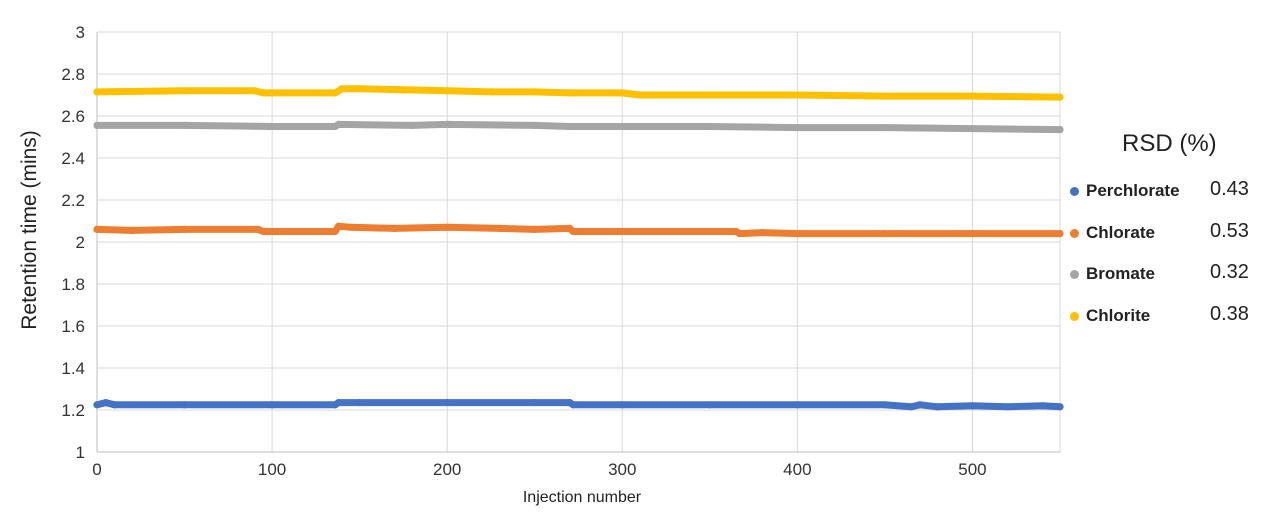 The width and height of the screenshot is (1280, 526). What do you see at coordinates (972, 469) in the screenshot?
I see `x-tick-label: 500` at bounding box center [972, 469].